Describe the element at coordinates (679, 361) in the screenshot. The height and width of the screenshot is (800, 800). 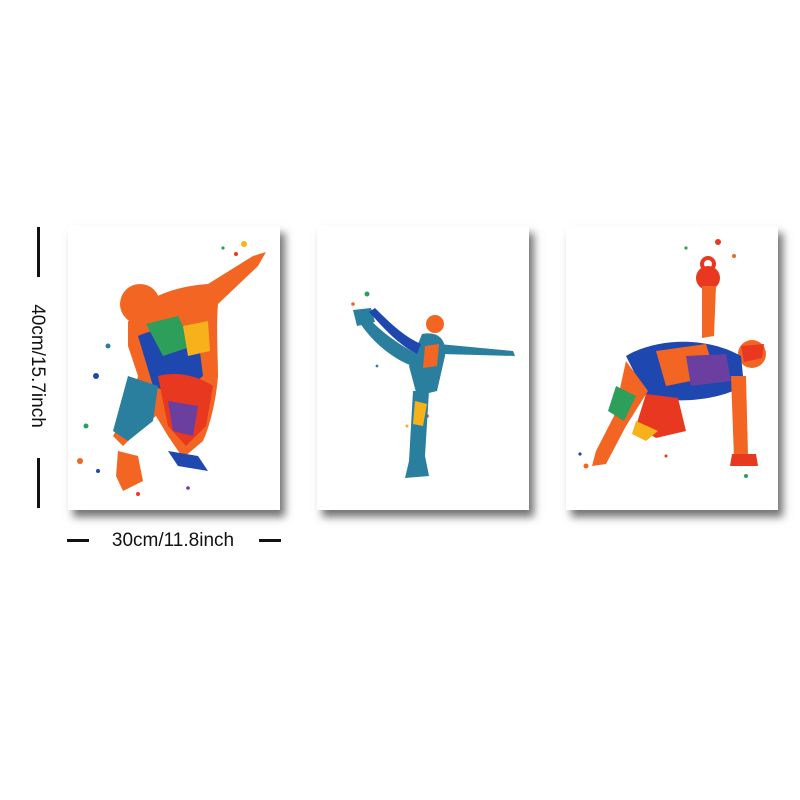
I see `kettlebell-workout-figure` at that location.